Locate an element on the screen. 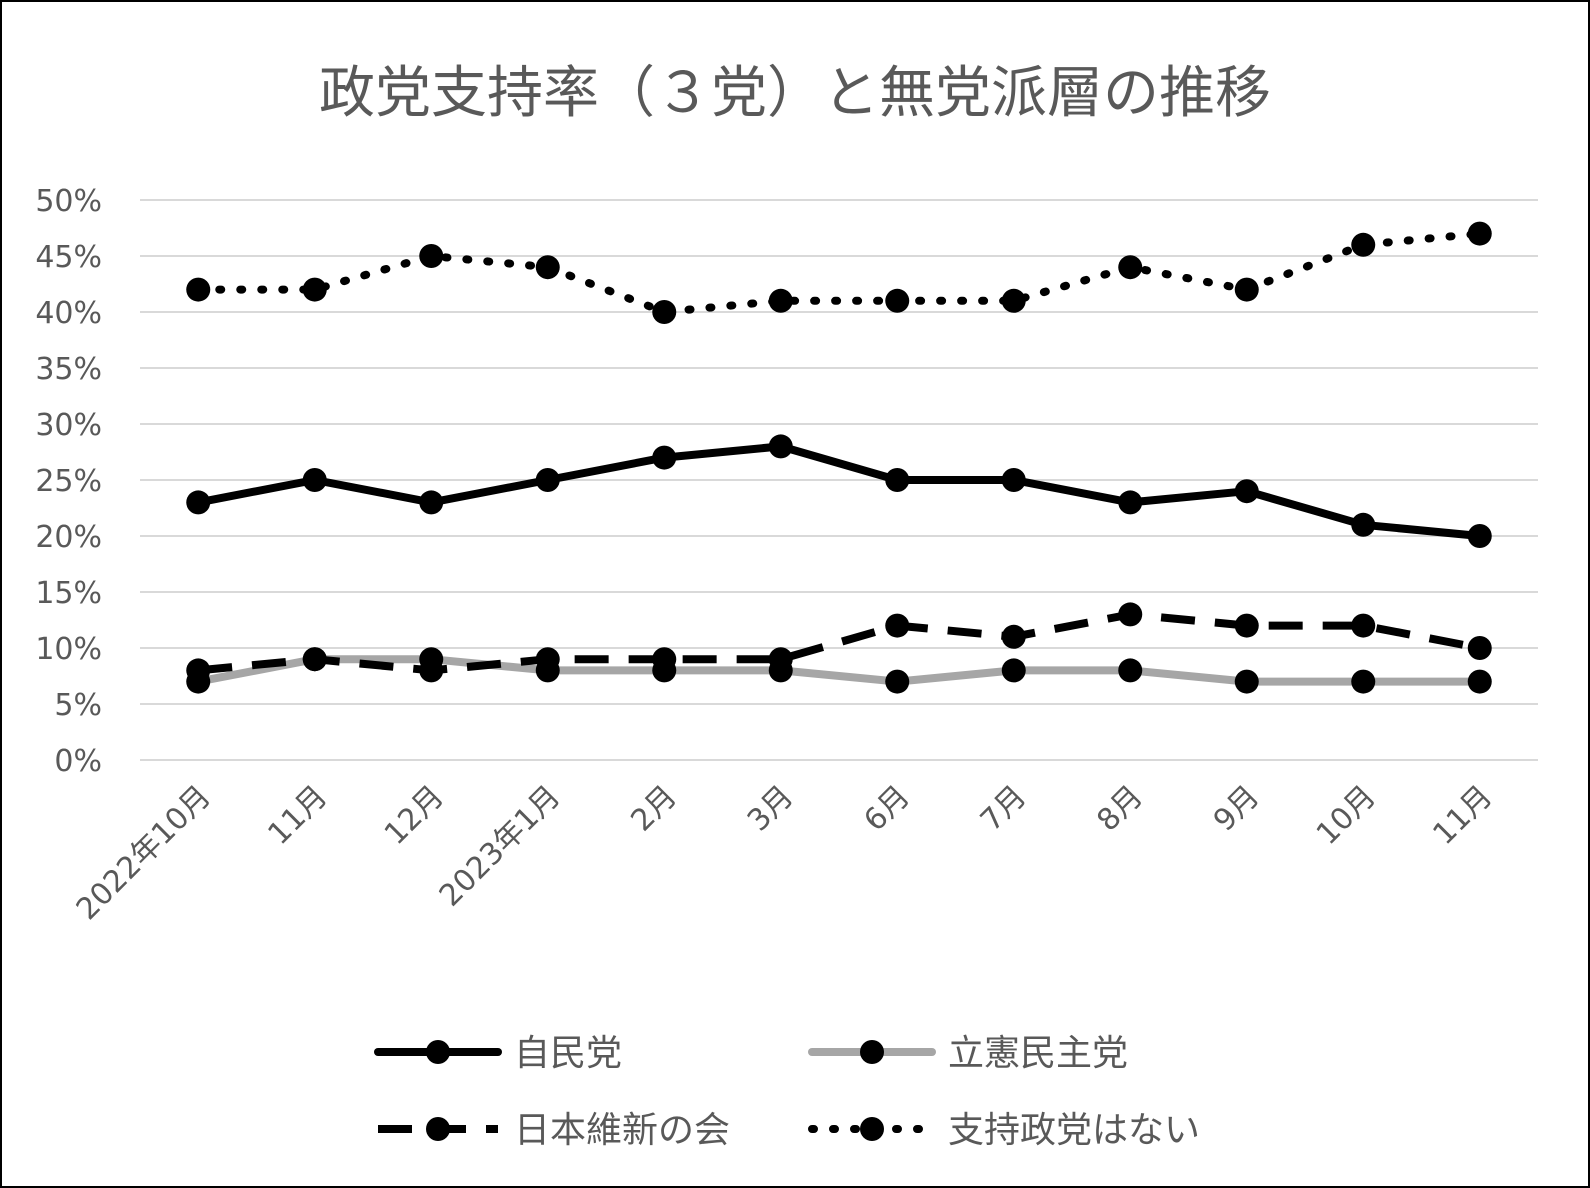 The height and width of the screenshot is (1188, 1590). y-tick-label: 25% is located at coordinates (68, 481).